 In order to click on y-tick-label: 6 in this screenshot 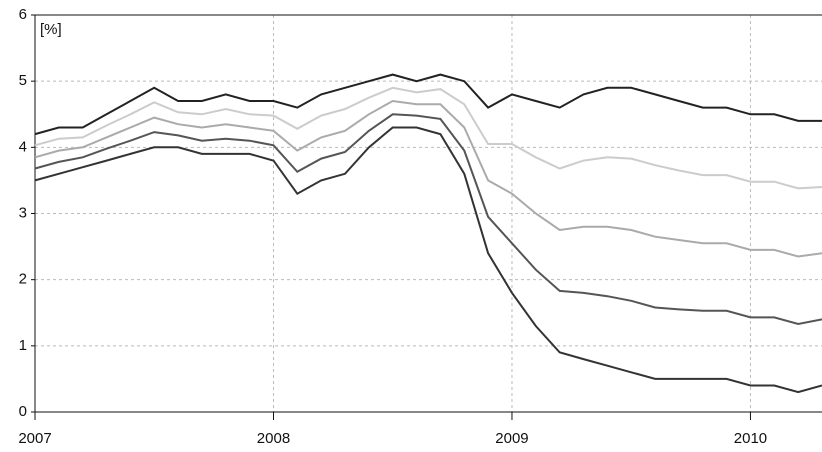, I will do `click(23, 14)`.